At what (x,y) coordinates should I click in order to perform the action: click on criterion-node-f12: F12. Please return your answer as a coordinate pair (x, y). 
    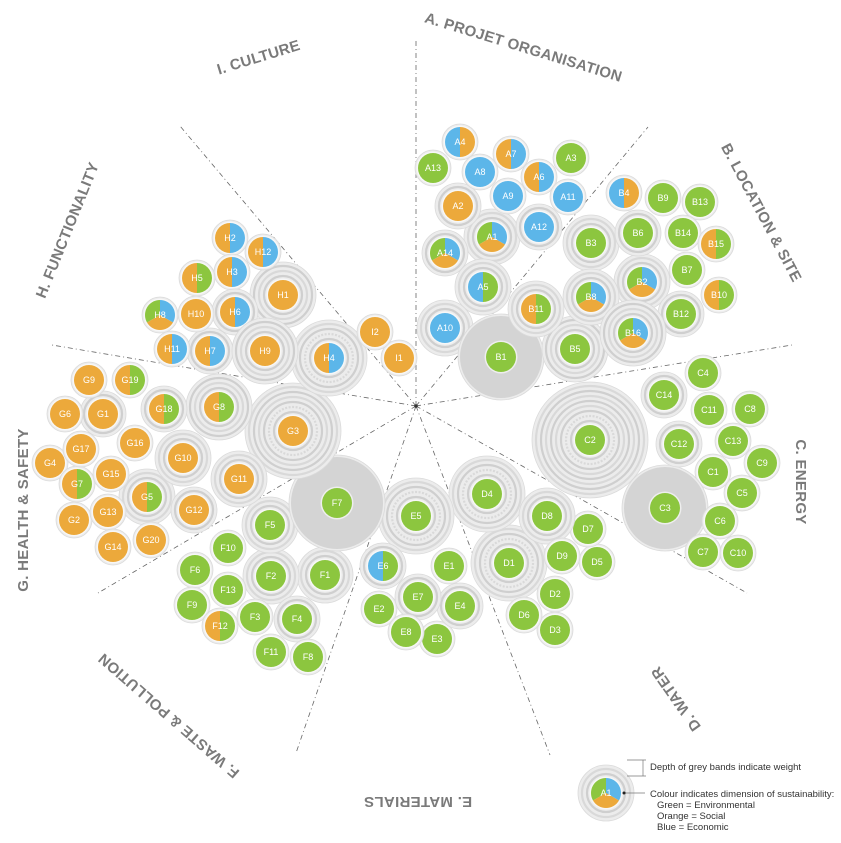
    Looking at the image, I should click on (220, 626).